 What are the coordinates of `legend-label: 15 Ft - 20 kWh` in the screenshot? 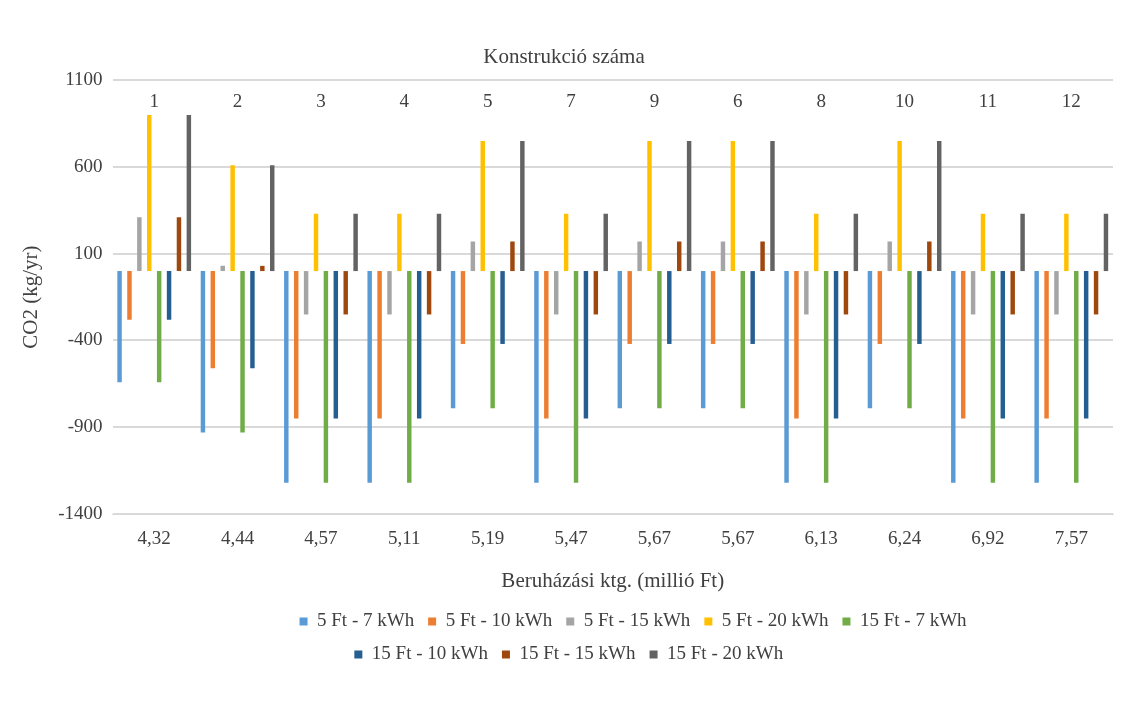 It's located at (725, 653).